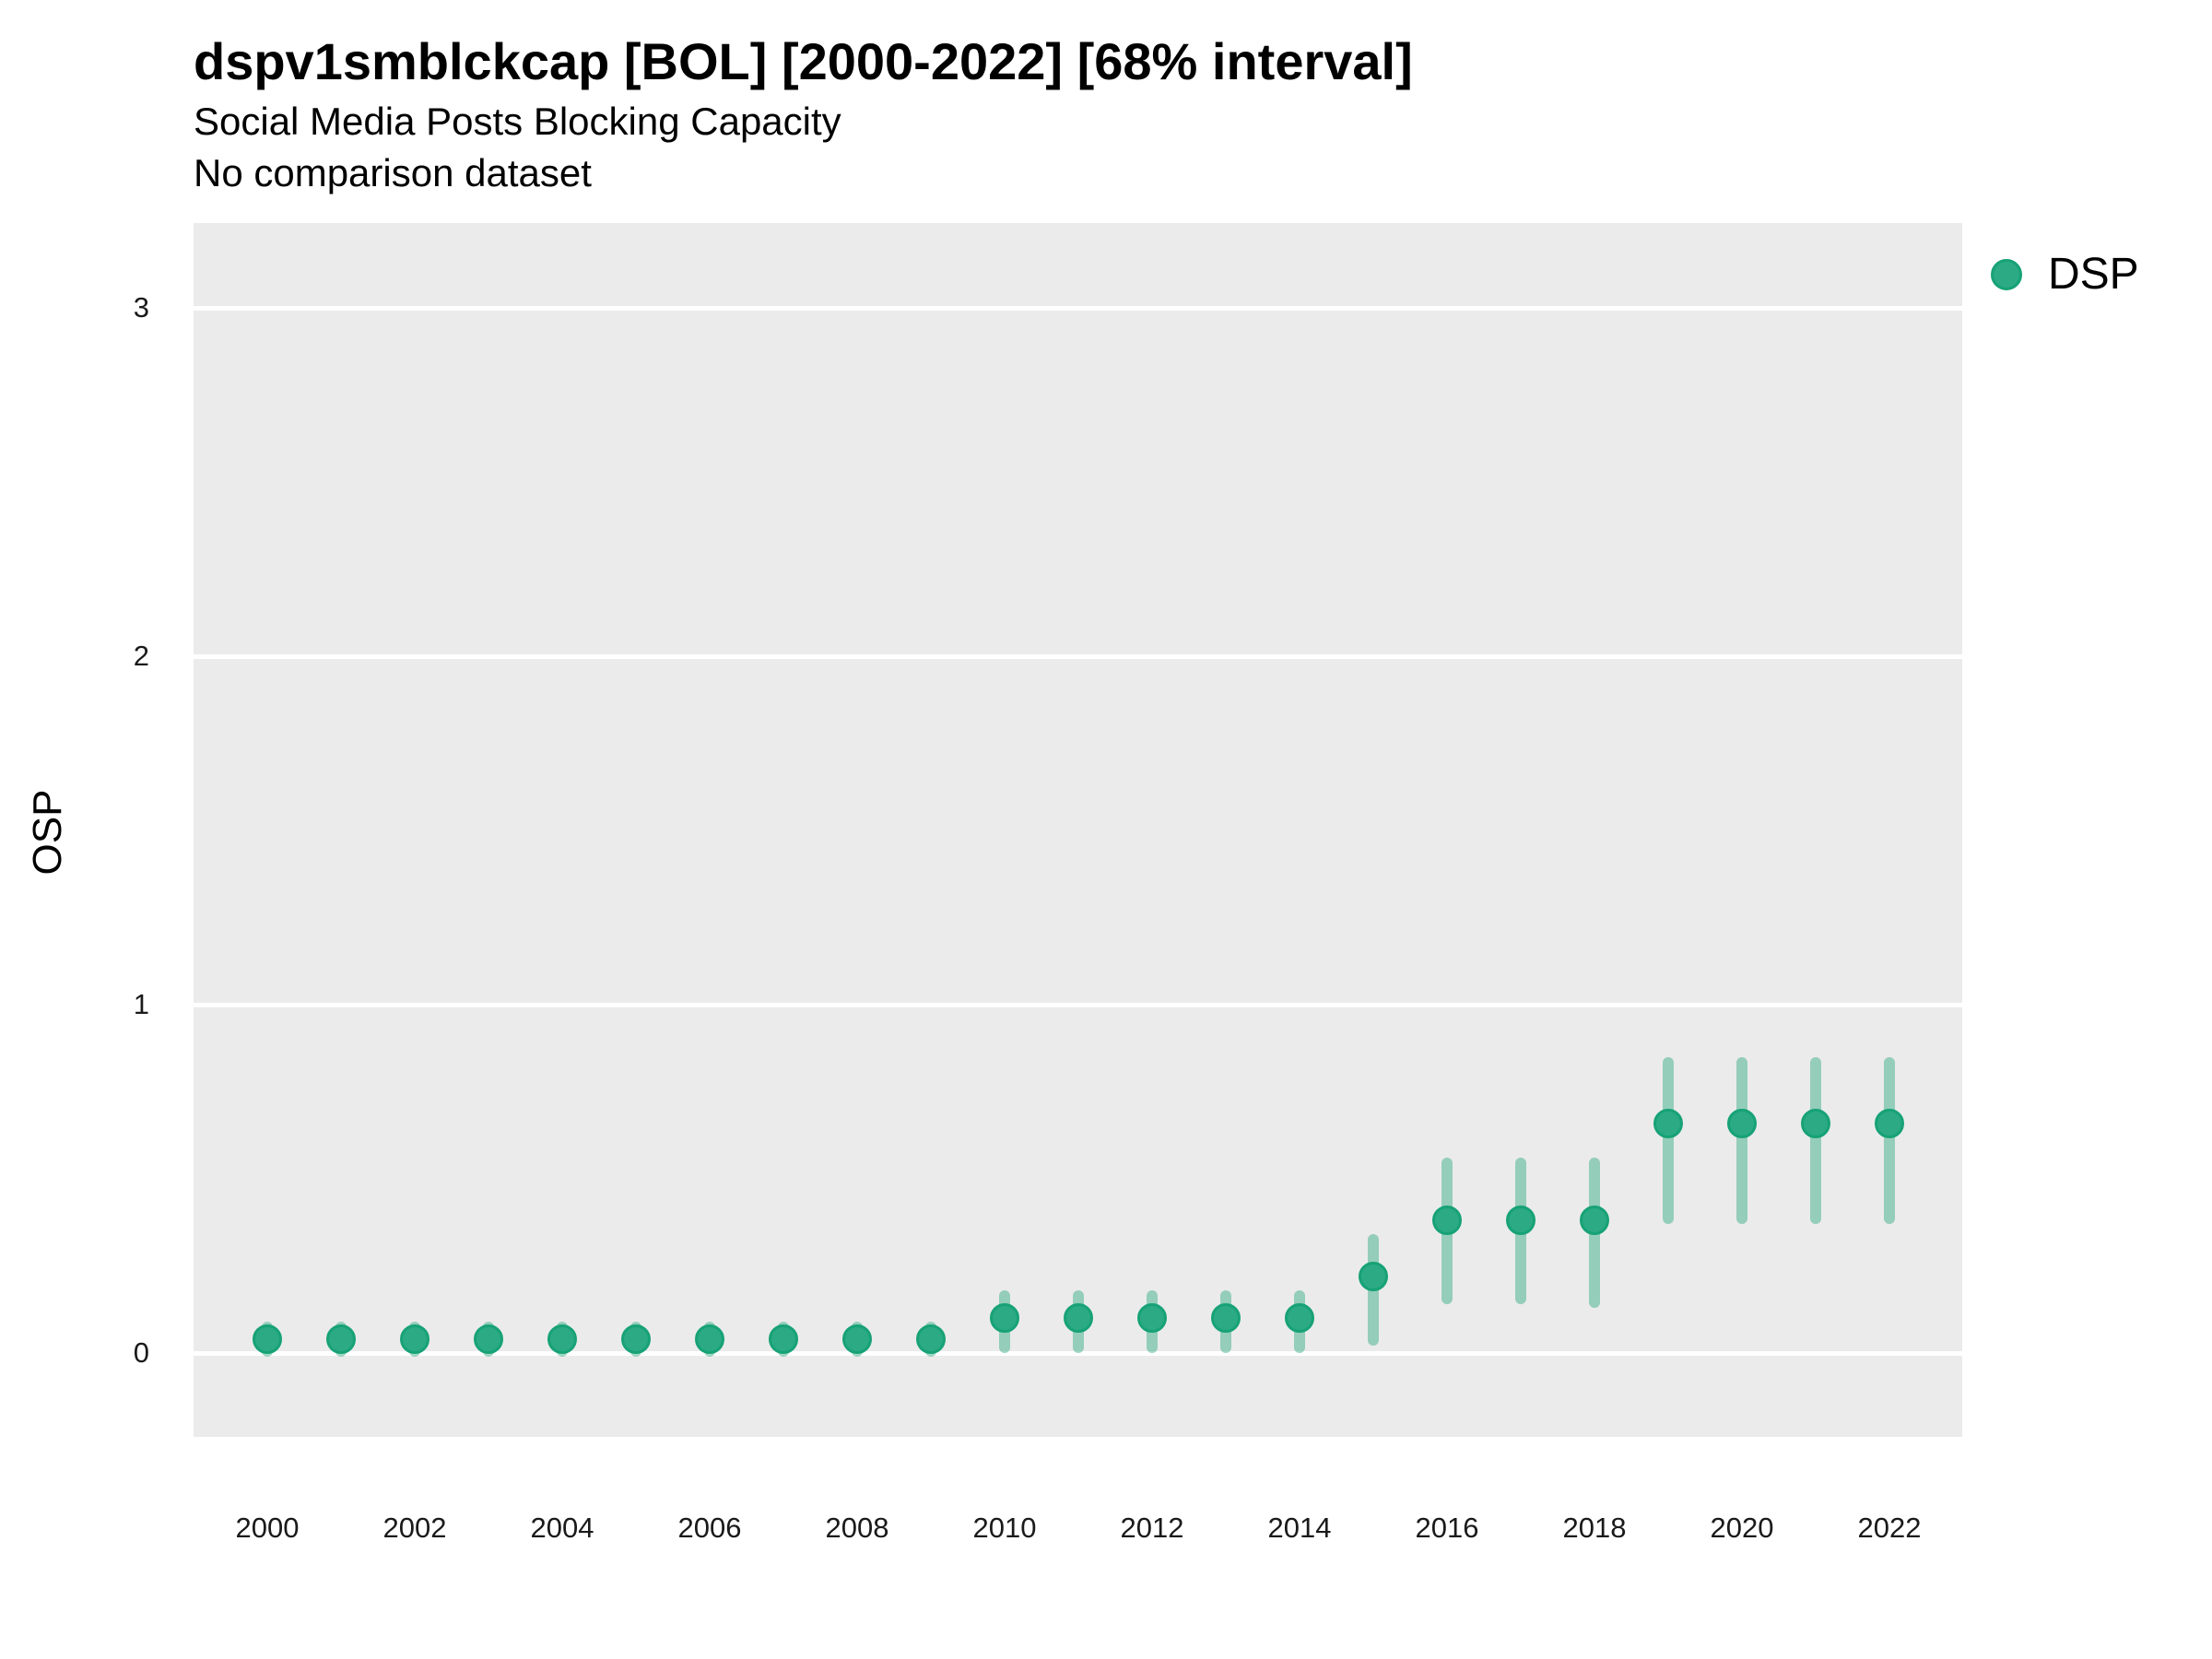 The width and height of the screenshot is (2212, 1659). Describe the element at coordinates (1594, 1528) in the screenshot. I see `x-tick-label: 2018` at that location.